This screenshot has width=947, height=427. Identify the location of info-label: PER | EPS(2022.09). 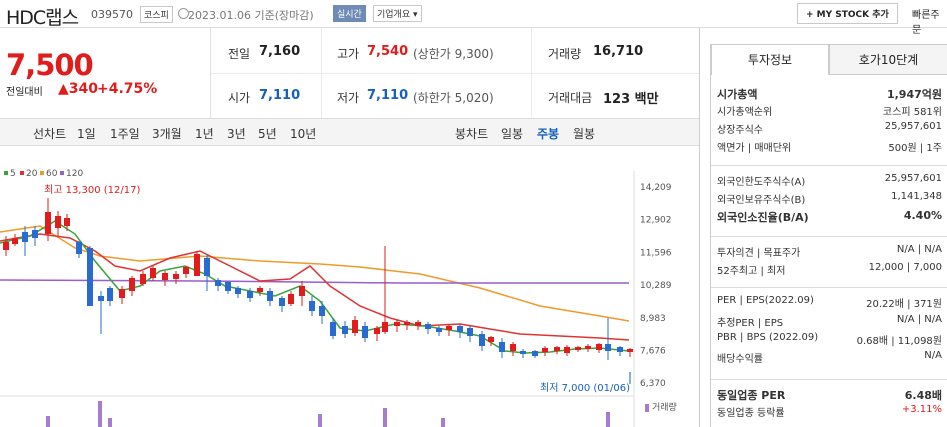
(765, 300).